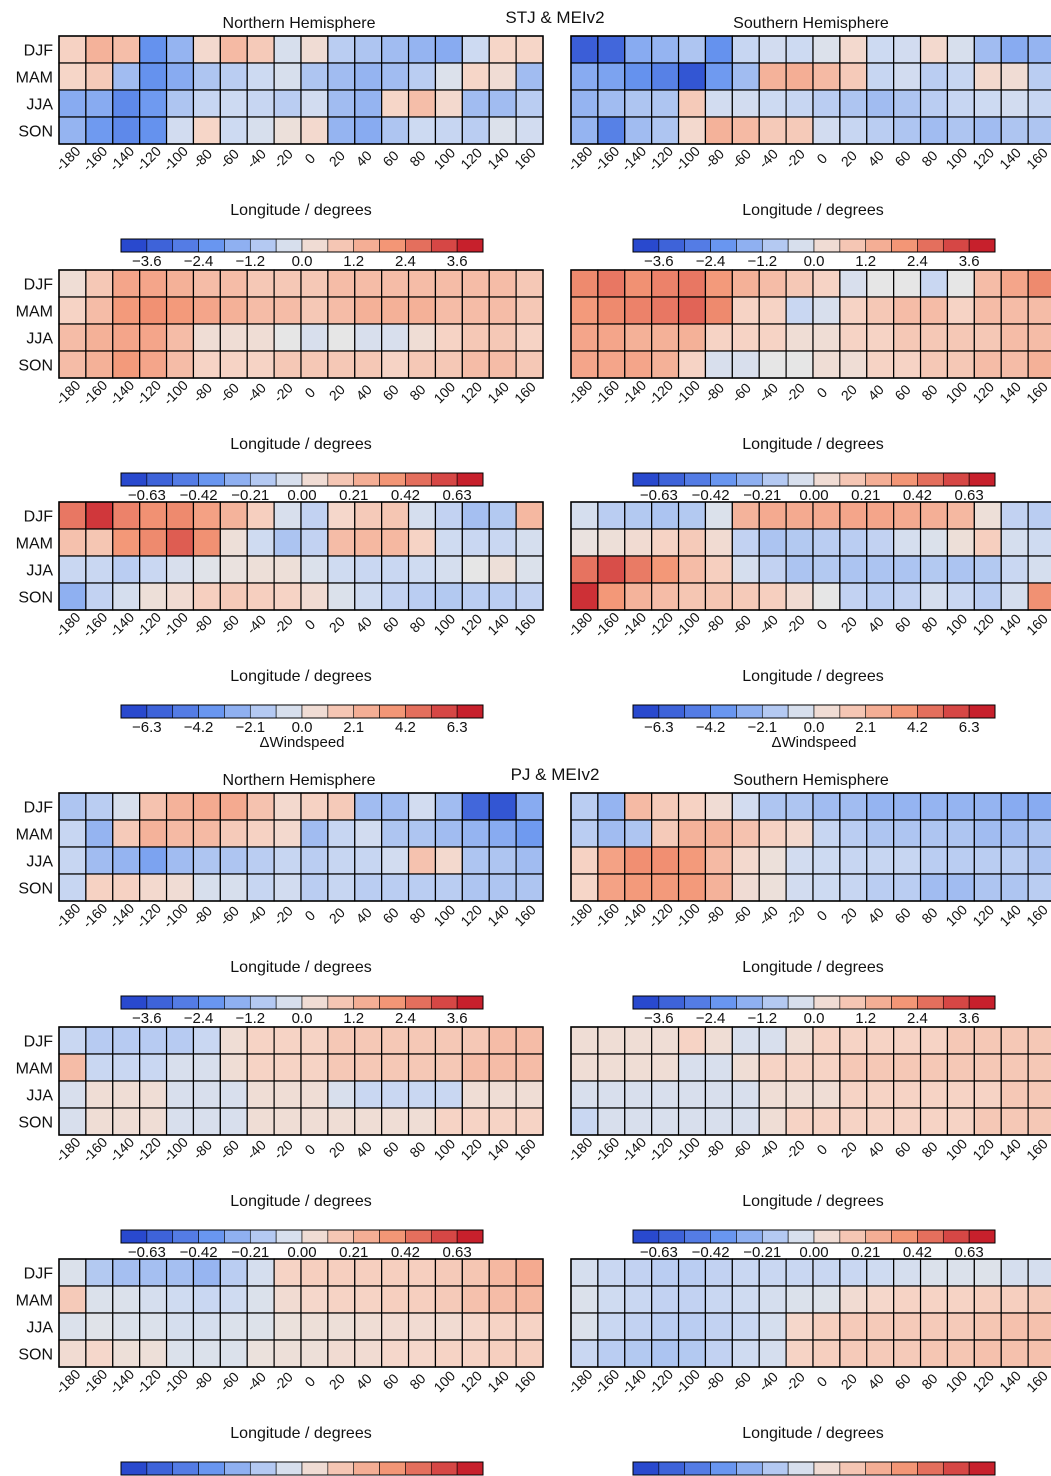  Describe the element at coordinates (711, 1018) in the screenshot. I see `colorbar-tick-label: −2.4` at that location.